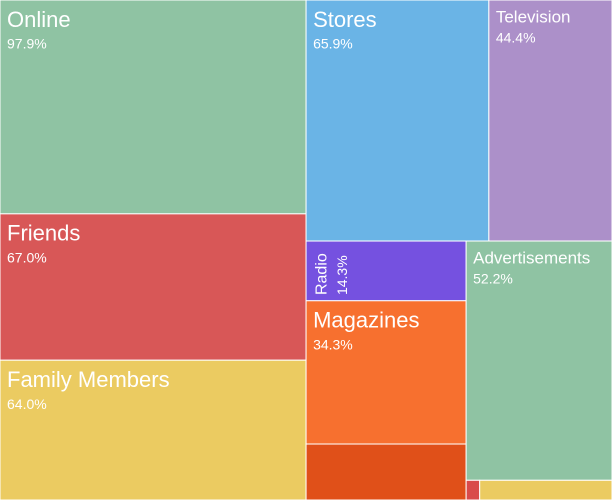  What do you see at coordinates (321, 274) in the screenshot?
I see `tile-label: Radio` at bounding box center [321, 274].